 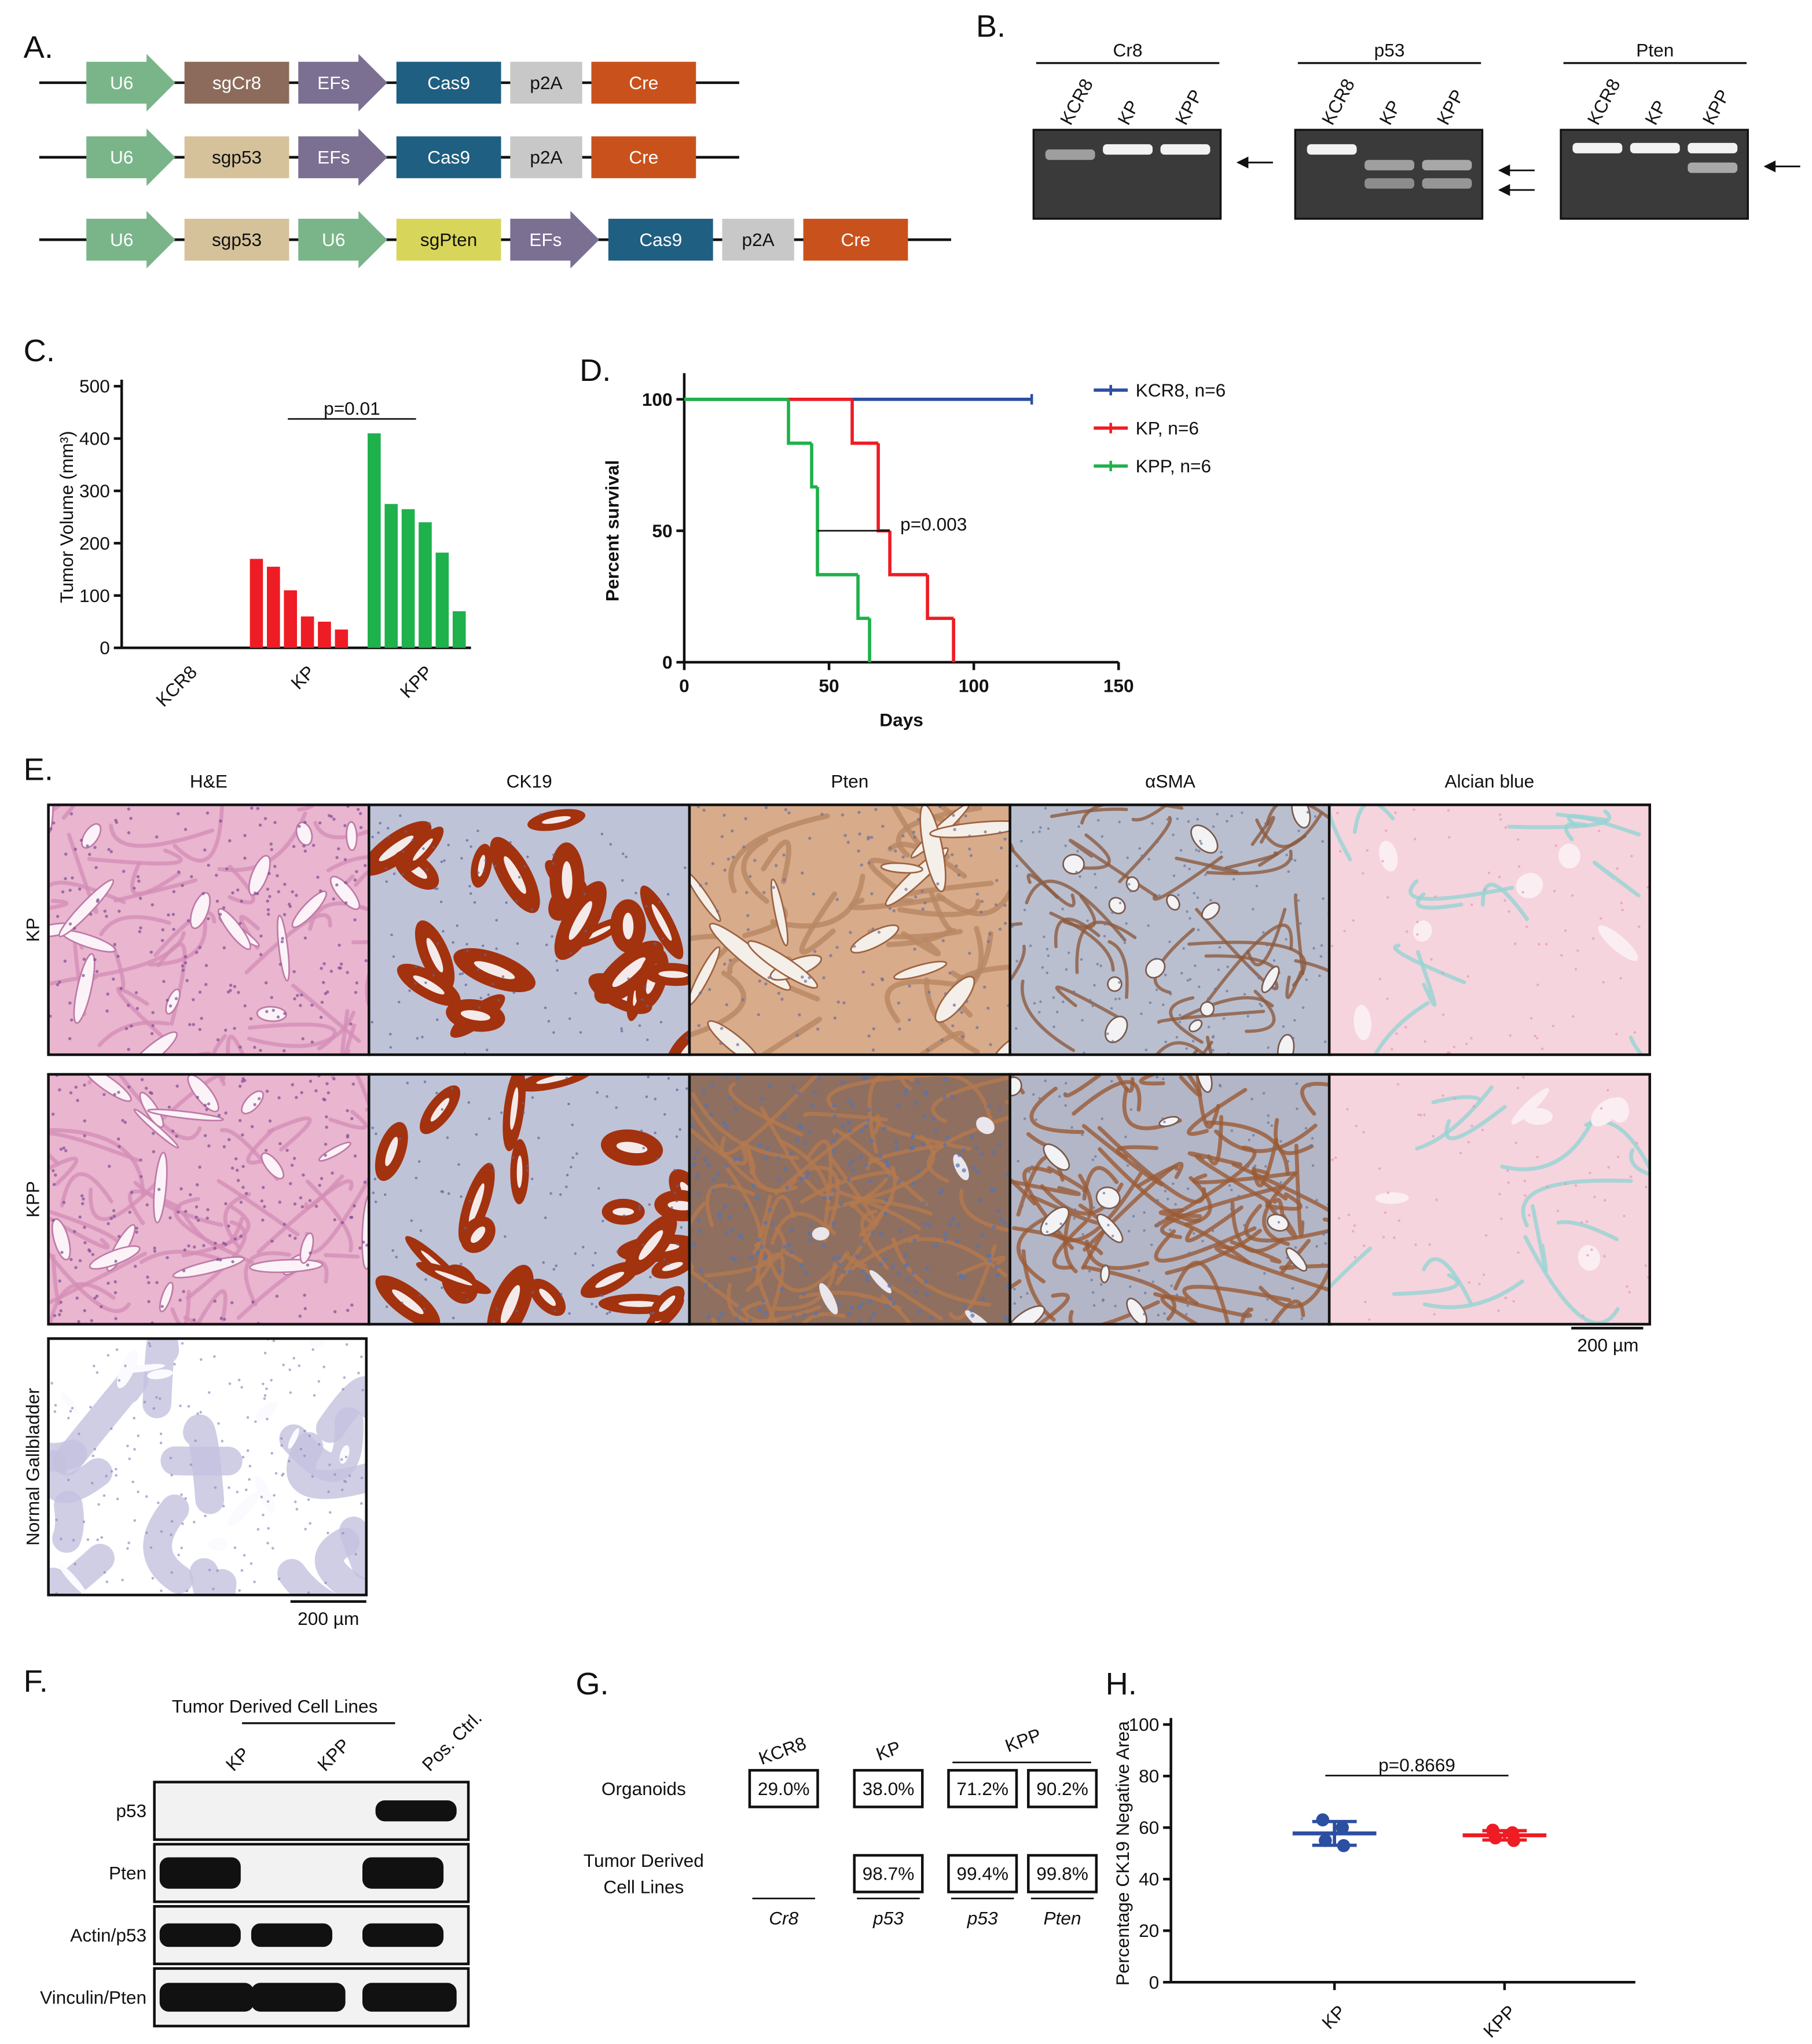 I want to click on blot-band, so click(x=409, y=1997).